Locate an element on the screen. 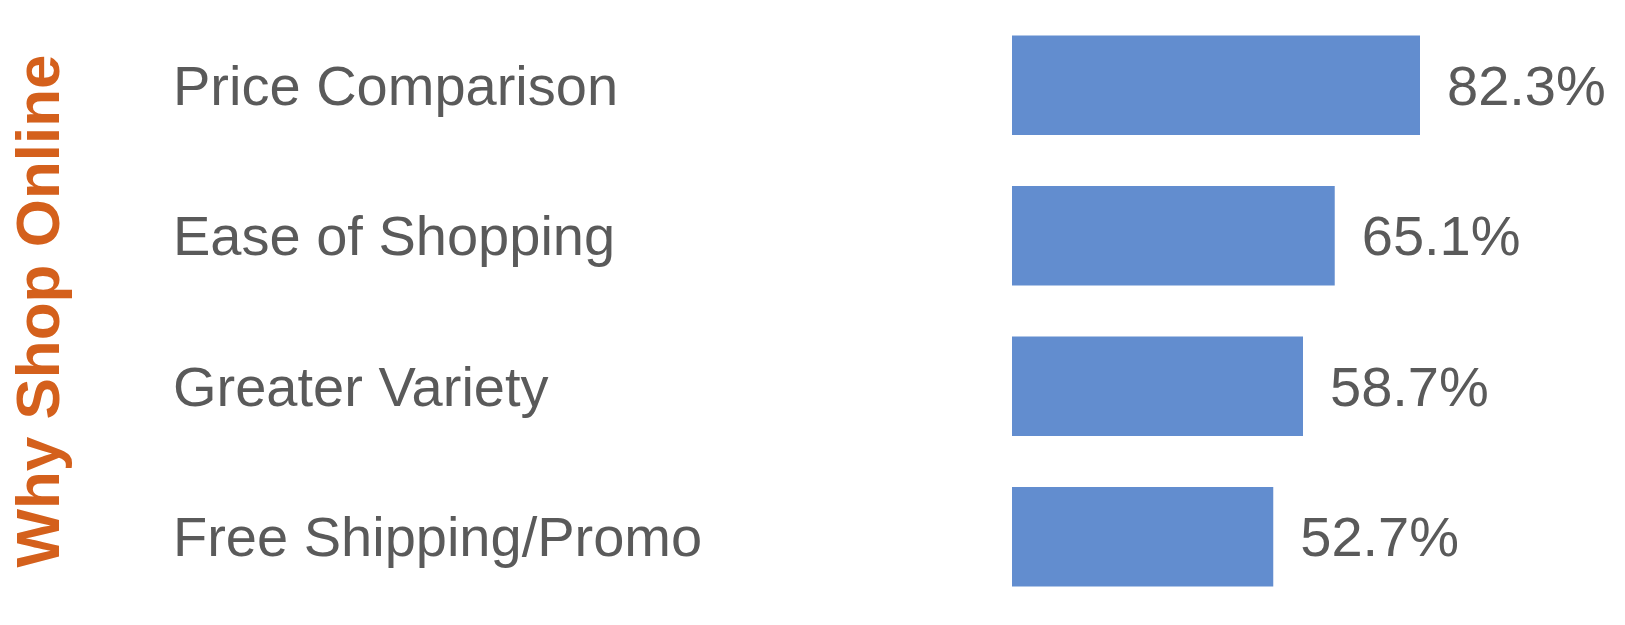  data-label: 58.7% is located at coordinates (1409, 386).